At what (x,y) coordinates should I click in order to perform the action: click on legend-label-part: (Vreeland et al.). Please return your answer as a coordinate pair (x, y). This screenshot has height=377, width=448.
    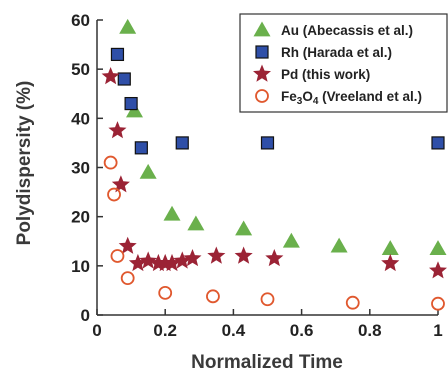
    Looking at the image, I should click on (370, 96).